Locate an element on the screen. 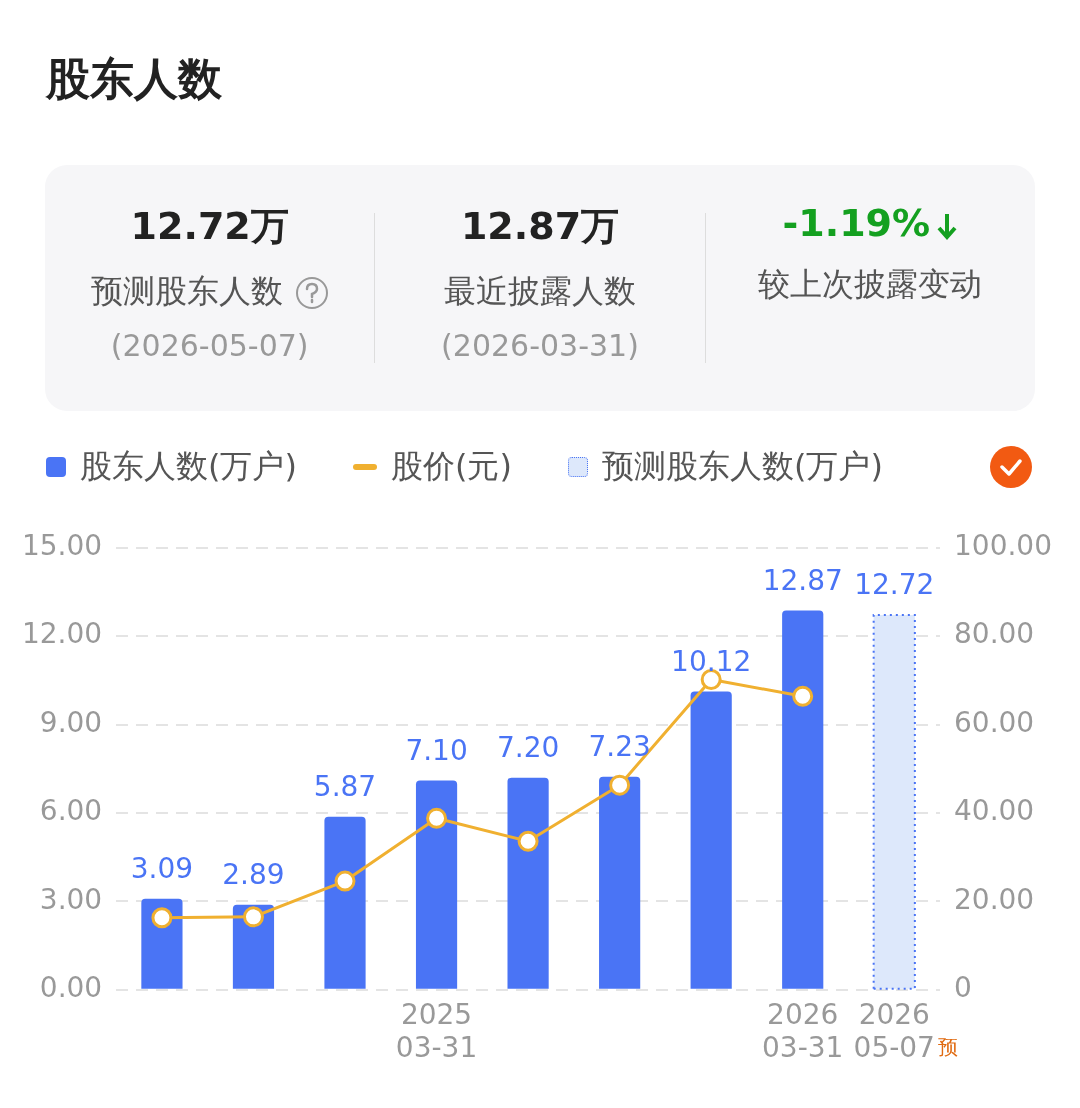  legend-label: 预测股东人数(万户) is located at coordinates (741, 466).